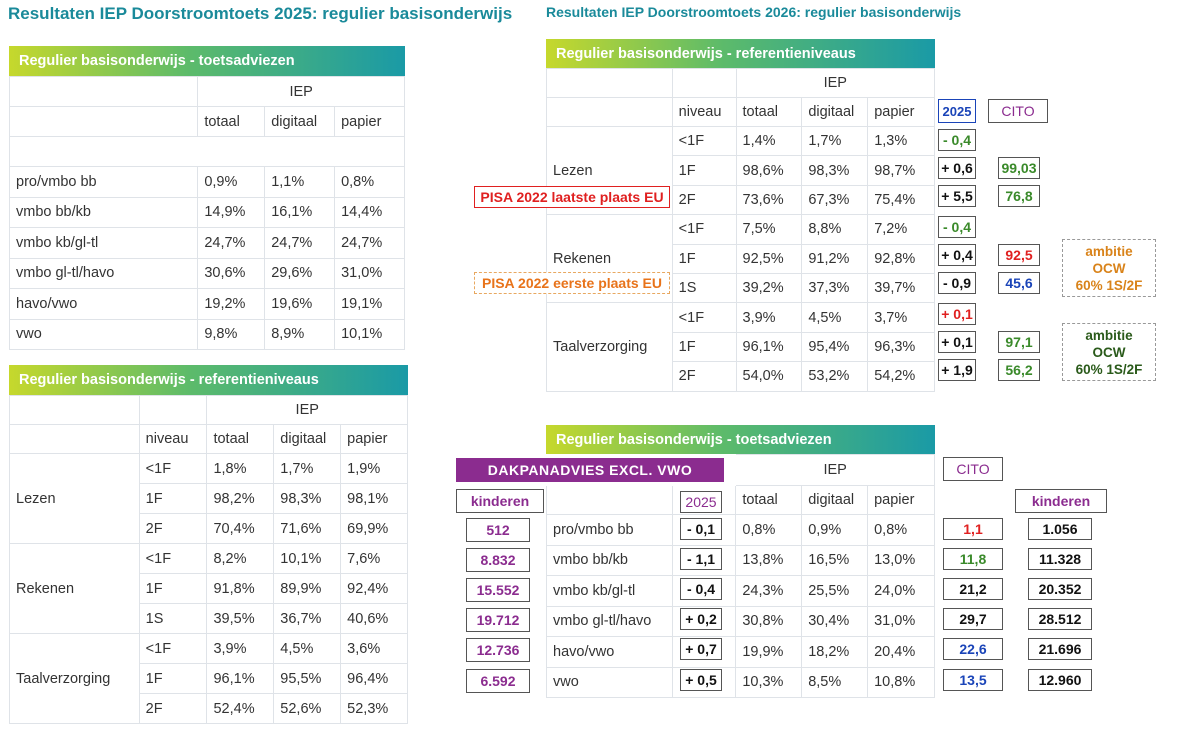  What do you see at coordinates (973, 559) in the screenshot?
I see `cito-box: 11,8` at bounding box center [973, 559].